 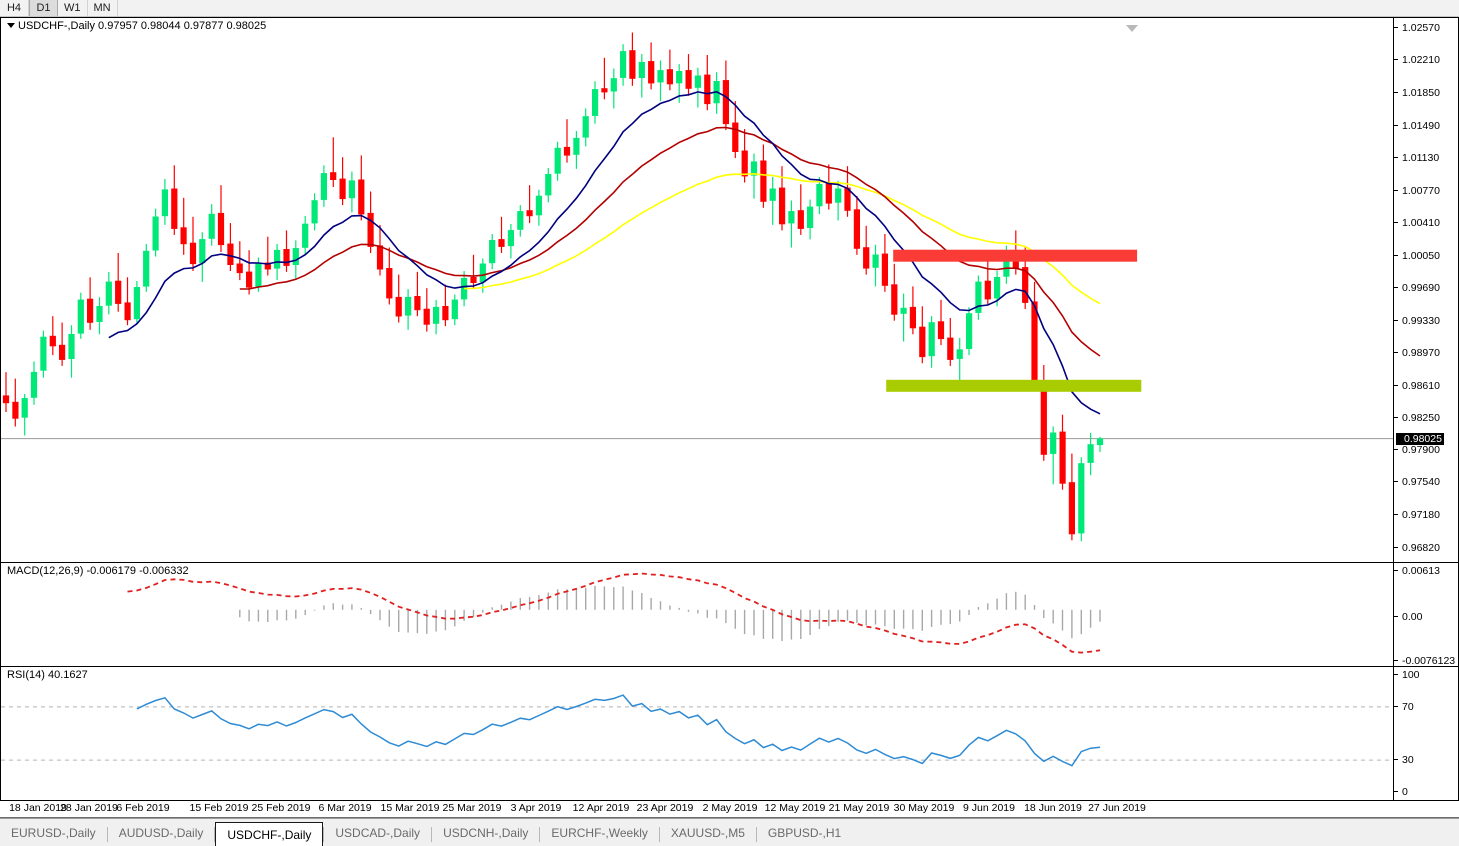 I want to click on chart-tab-usdcnhdaily: USDCNH-,Daily, so click(x=486, y=833).